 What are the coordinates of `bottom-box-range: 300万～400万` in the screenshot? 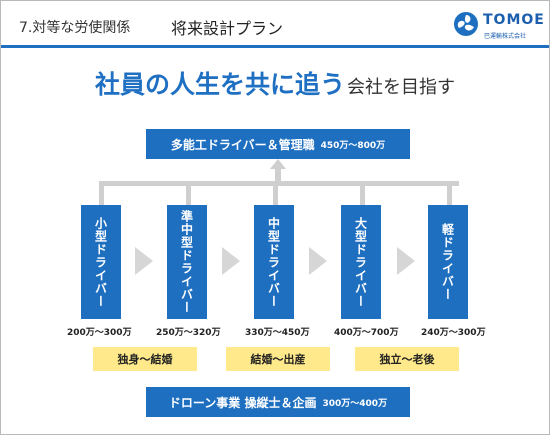 It's located at (355, 403).